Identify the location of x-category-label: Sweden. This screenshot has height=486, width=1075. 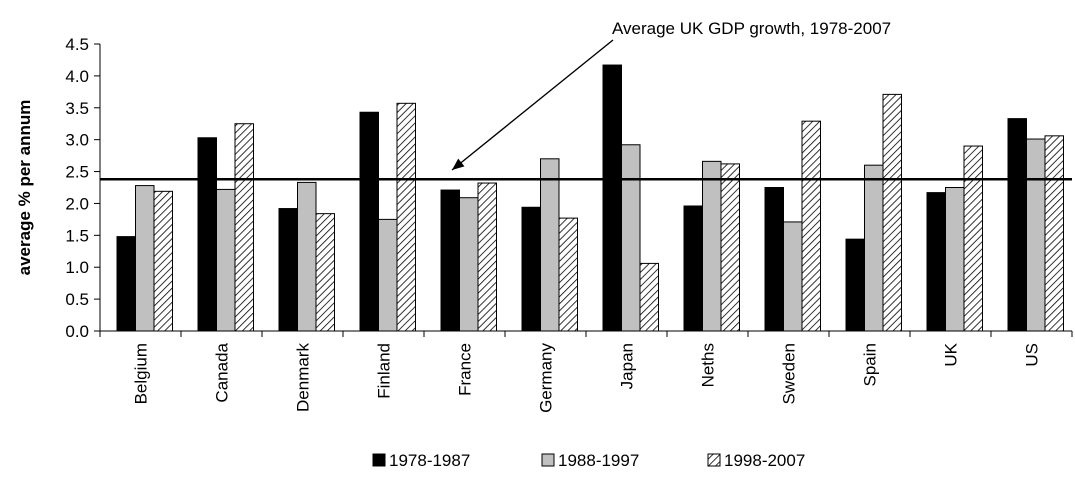
(789, 373).